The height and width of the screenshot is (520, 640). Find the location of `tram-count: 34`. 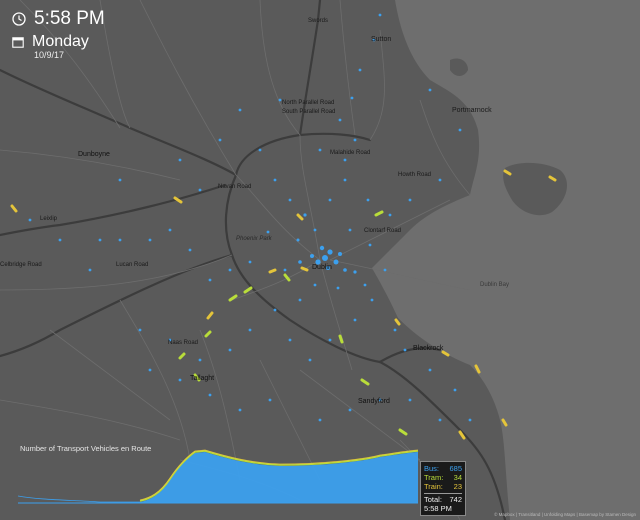

tram-count: 34 is located at coordinates (457, 477).